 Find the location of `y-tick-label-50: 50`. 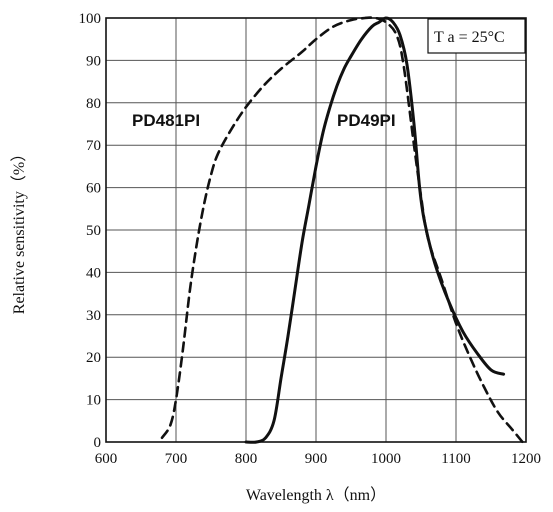

y-tick-label-50: 50 is located at coordinates (93, 231).